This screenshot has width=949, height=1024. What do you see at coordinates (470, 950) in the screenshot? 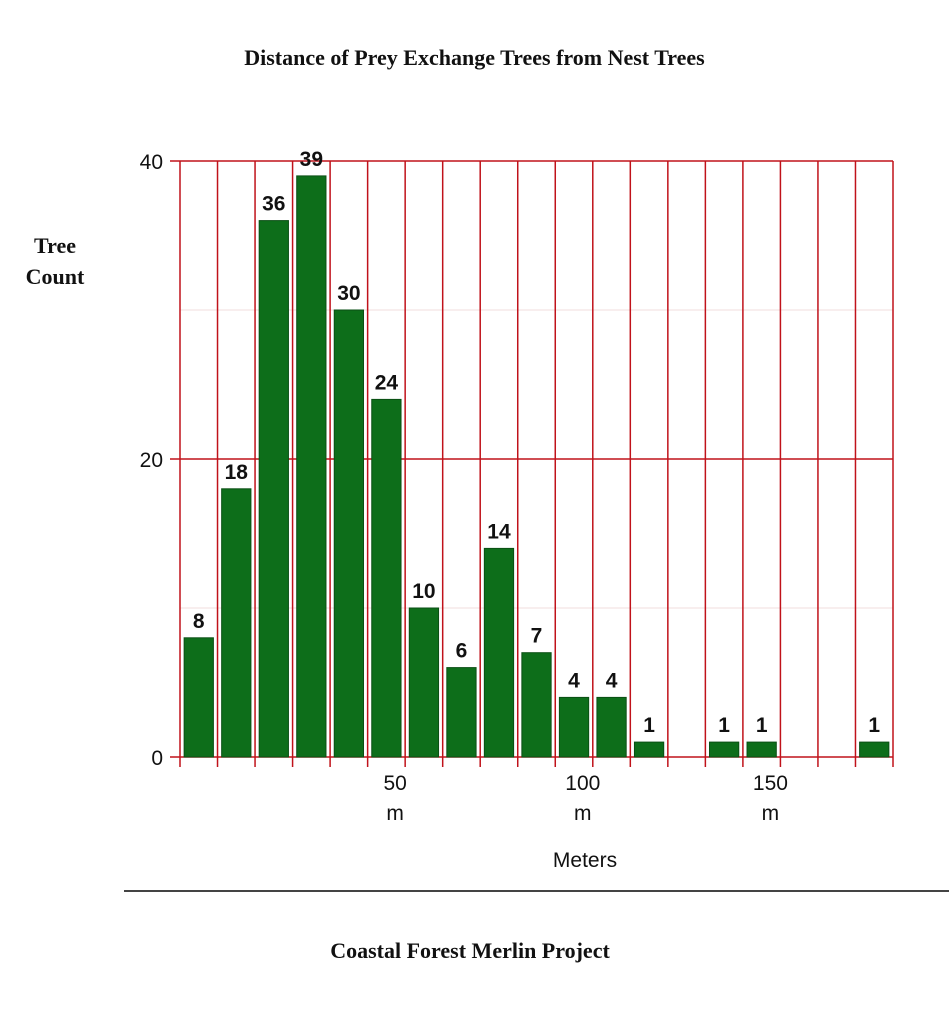
I see `footer-text: Coastal Forest Merlin Project` at bounding box center [470, 950].